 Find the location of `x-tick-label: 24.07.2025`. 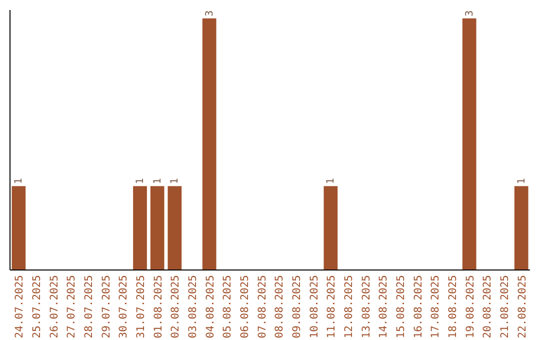

x-tick-label: 24.07.2025 is located at coordinates (20, 306).